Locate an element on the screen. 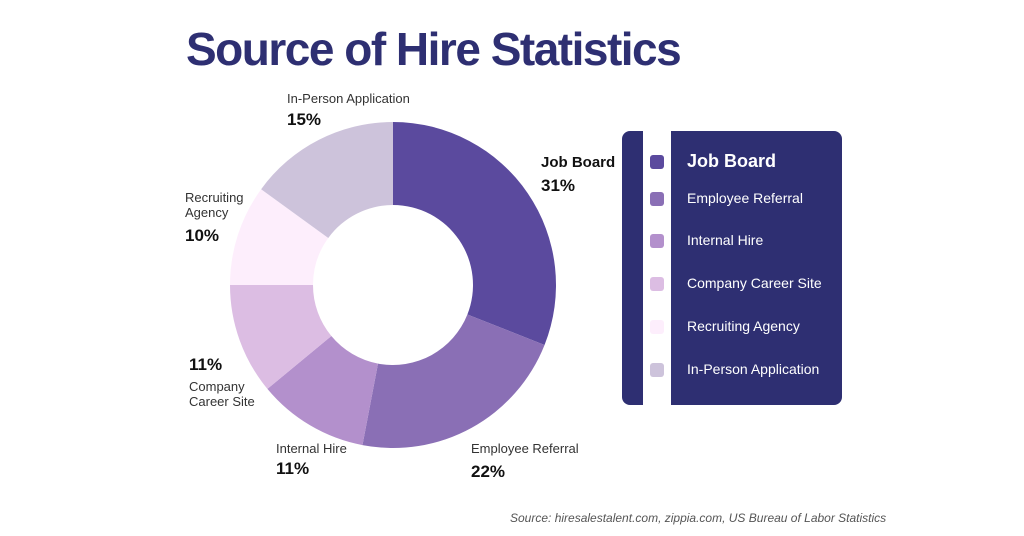 Image resolution: width=1024 pixels, height=536 pixels. legend-strip is located at coordinates (657, 268).